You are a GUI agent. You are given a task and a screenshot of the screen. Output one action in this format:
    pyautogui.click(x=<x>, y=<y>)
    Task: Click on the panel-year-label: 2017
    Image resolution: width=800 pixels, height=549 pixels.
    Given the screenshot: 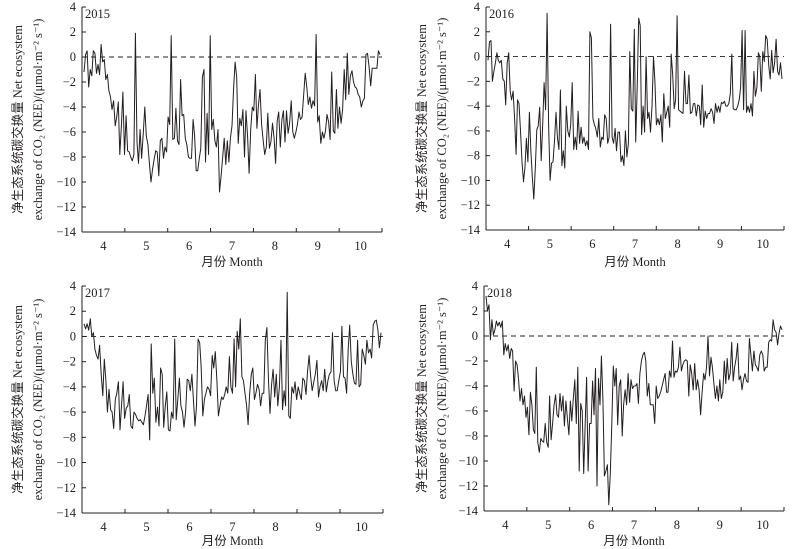 What is the action you would take?
    pyautogui.click(x=97, y=293)
    